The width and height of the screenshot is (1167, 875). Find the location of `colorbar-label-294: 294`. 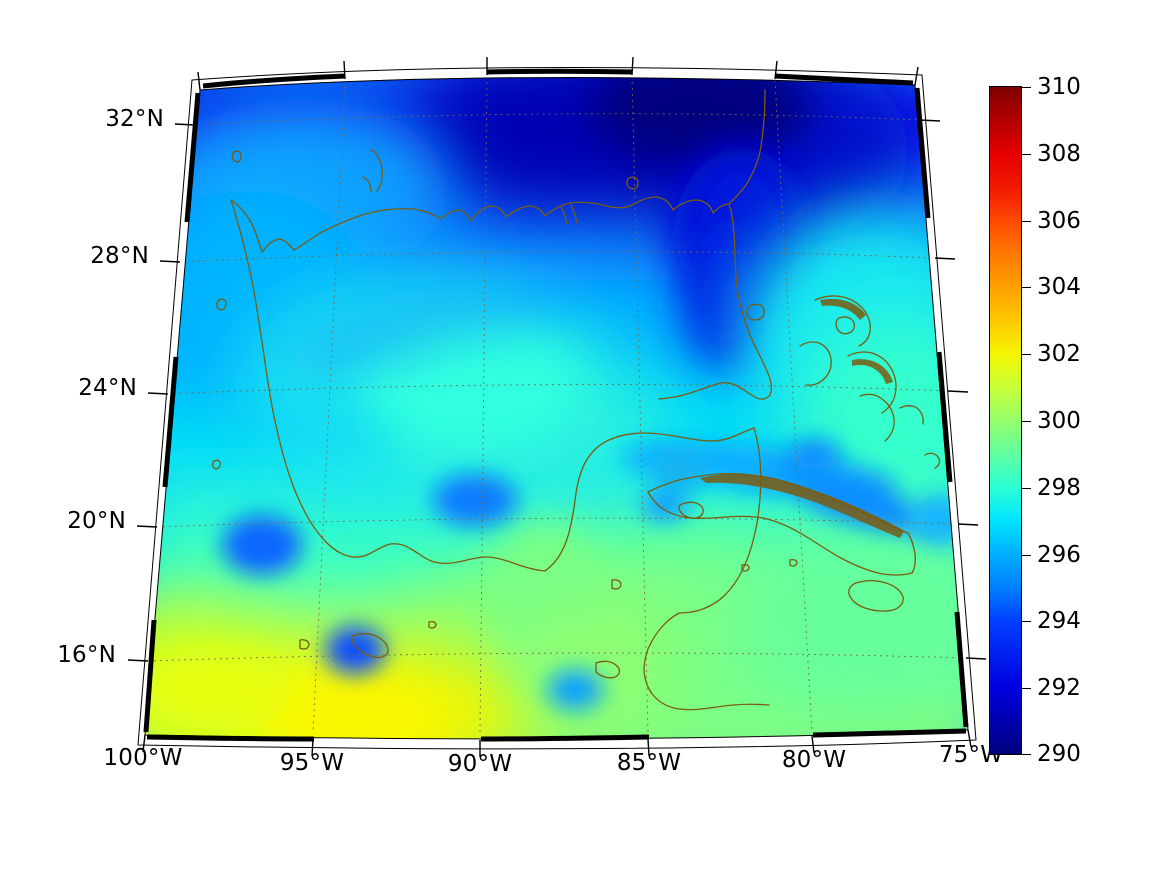

colorbar-label-294: 294 is located at coordinates (1059, 621).